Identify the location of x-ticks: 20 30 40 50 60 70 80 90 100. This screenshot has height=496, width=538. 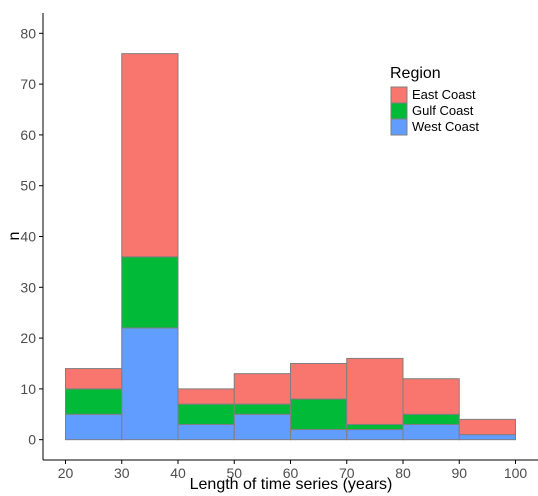
(293, 470).